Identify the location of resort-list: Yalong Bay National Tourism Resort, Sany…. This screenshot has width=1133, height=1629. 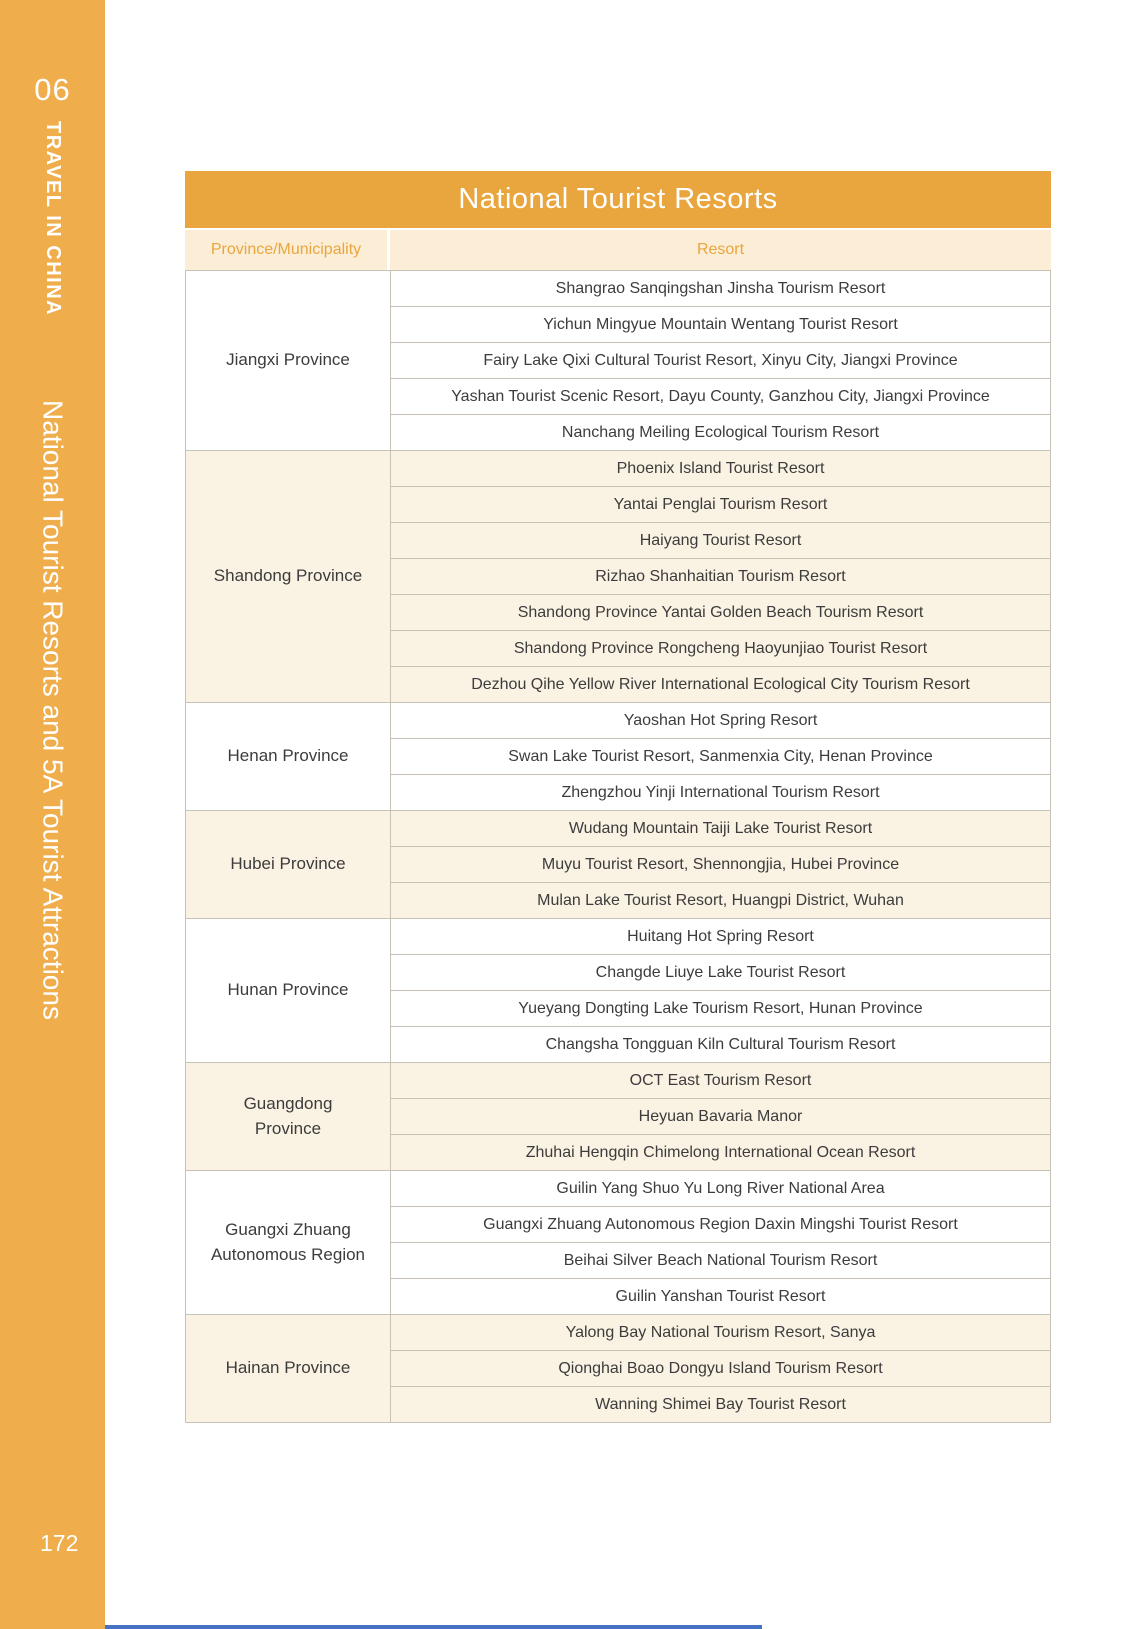
(720, 1368).